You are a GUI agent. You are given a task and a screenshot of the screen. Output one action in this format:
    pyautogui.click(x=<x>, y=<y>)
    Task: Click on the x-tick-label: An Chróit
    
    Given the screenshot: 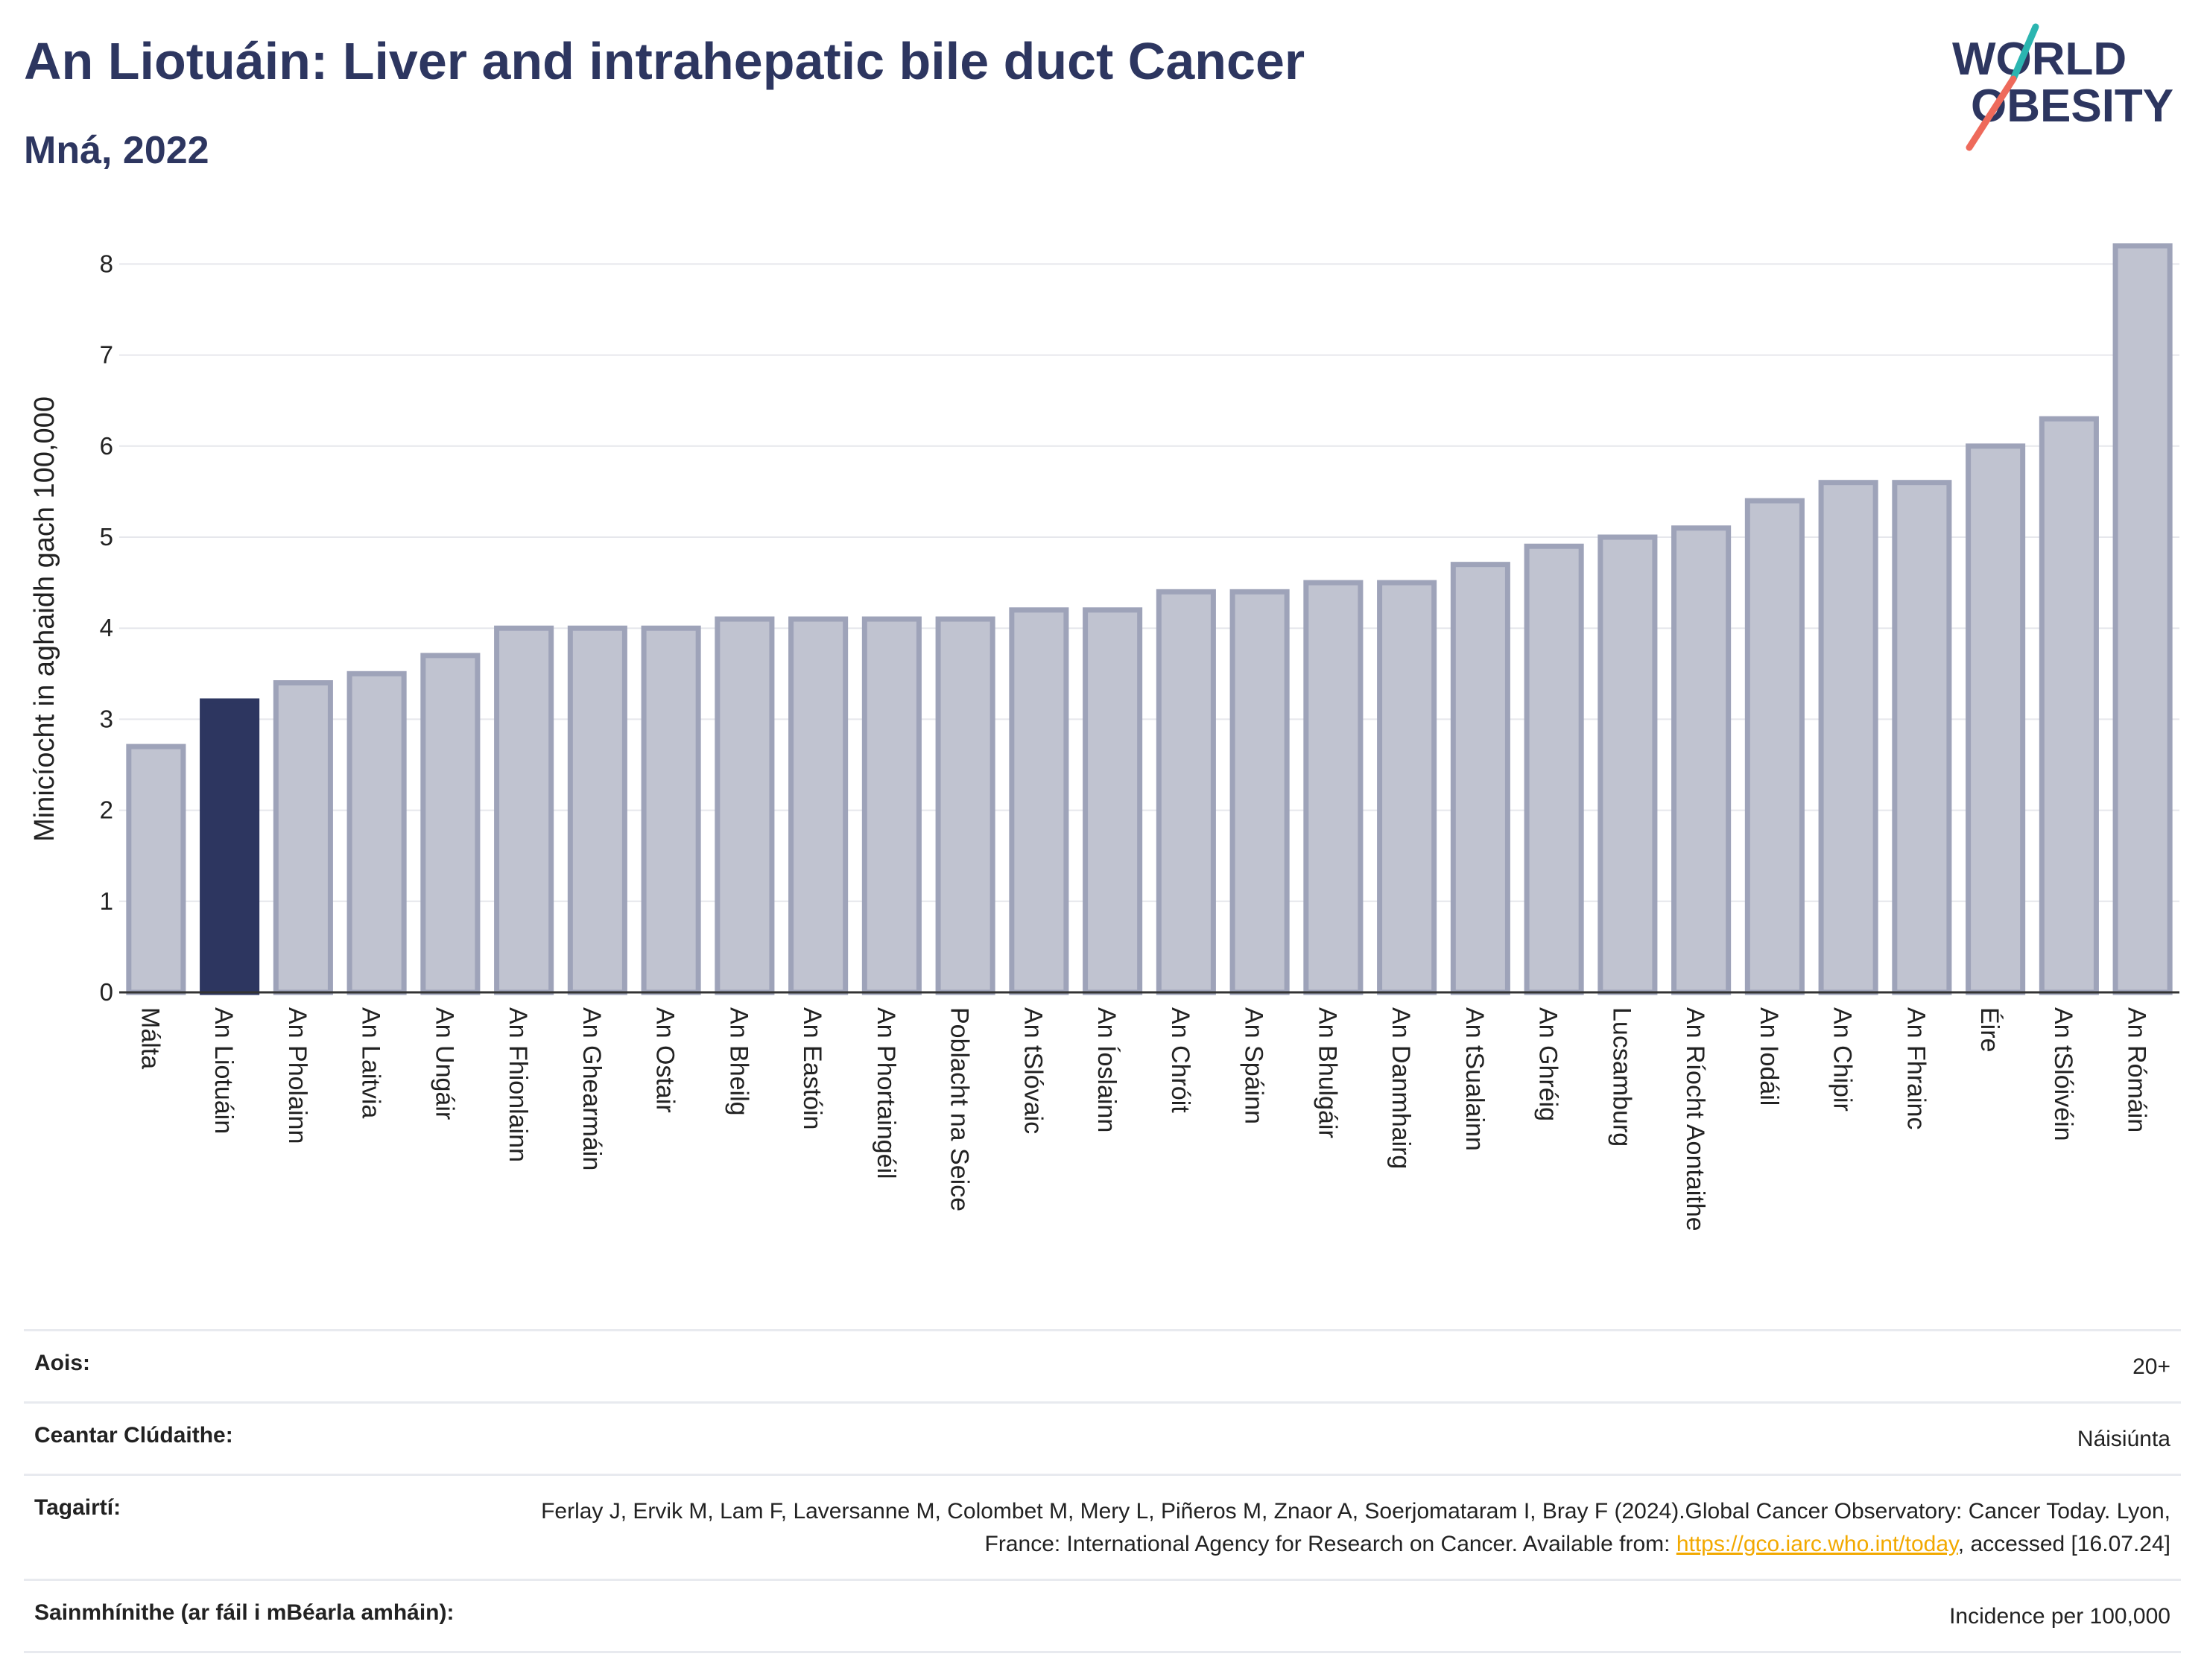 What is the action you would take?
    pyautogui.click(x=1180, y=1060)
    